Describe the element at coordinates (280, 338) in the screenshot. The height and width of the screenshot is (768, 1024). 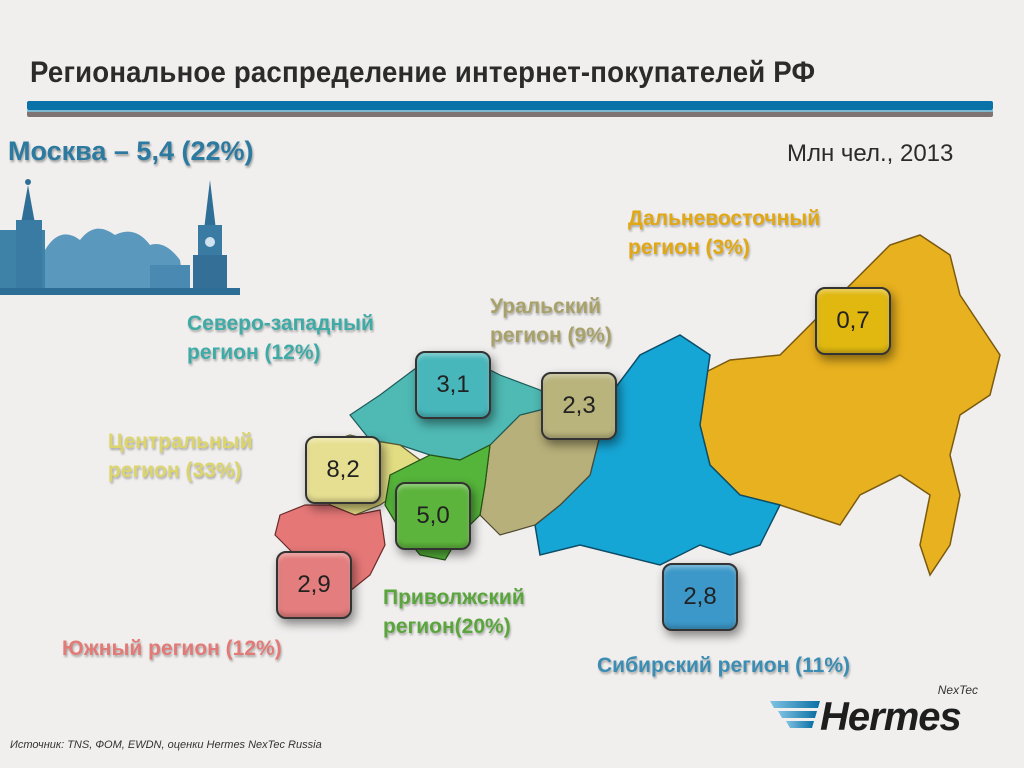
I see `northwest-label: Северо-западный регион (12%)` at that location.